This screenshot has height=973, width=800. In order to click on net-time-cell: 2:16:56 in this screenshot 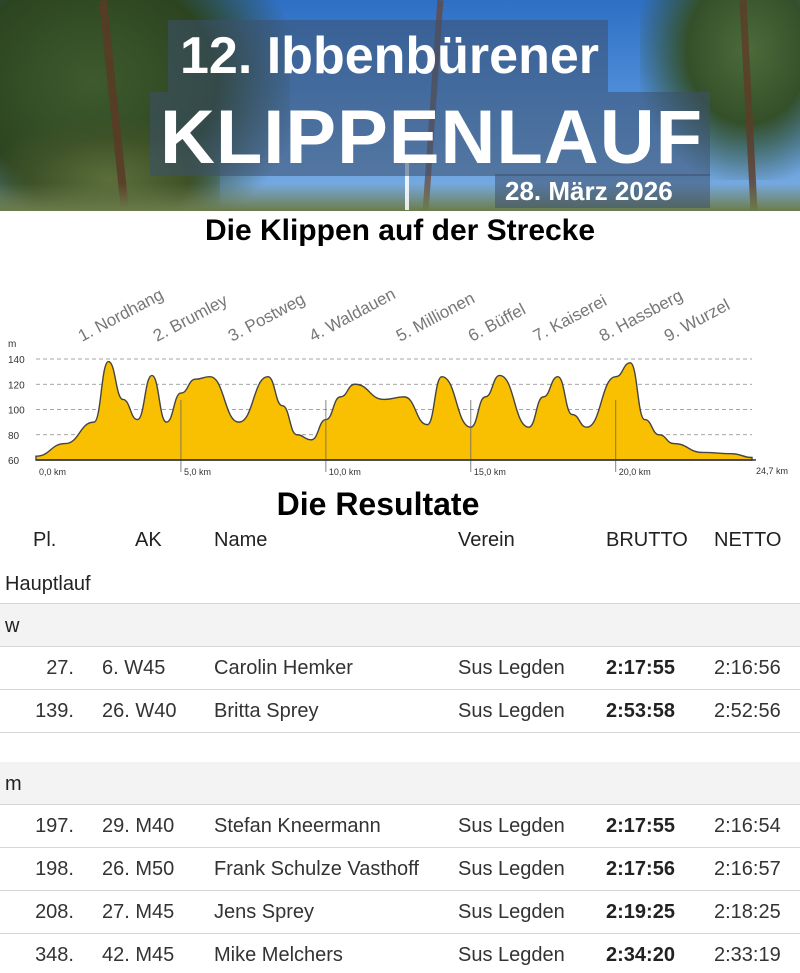, I will do `click(747, 668)`.